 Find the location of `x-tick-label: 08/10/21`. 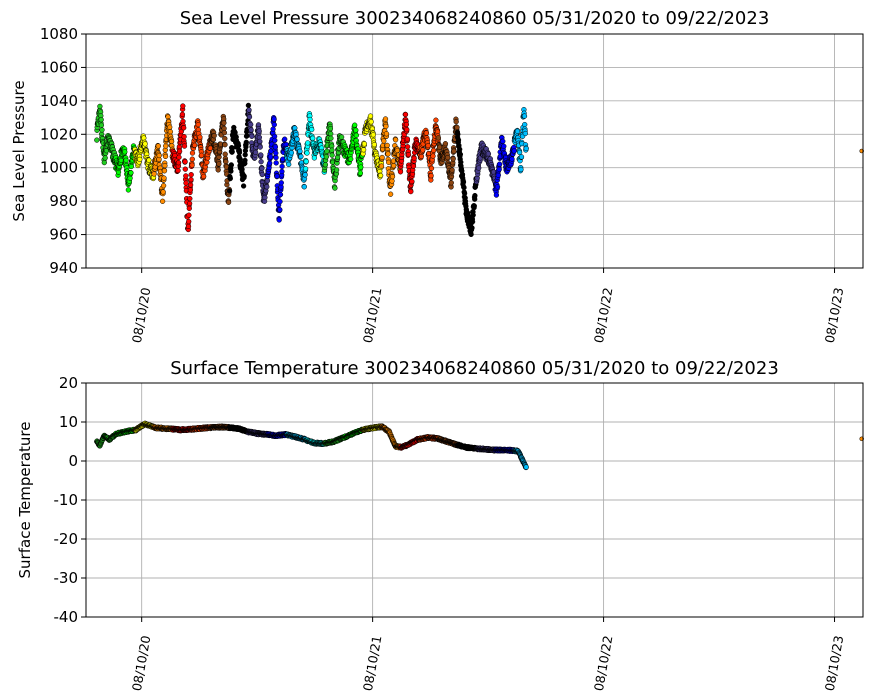

x-tick-label: 08/10/21 is located at coordinates (372, 315).